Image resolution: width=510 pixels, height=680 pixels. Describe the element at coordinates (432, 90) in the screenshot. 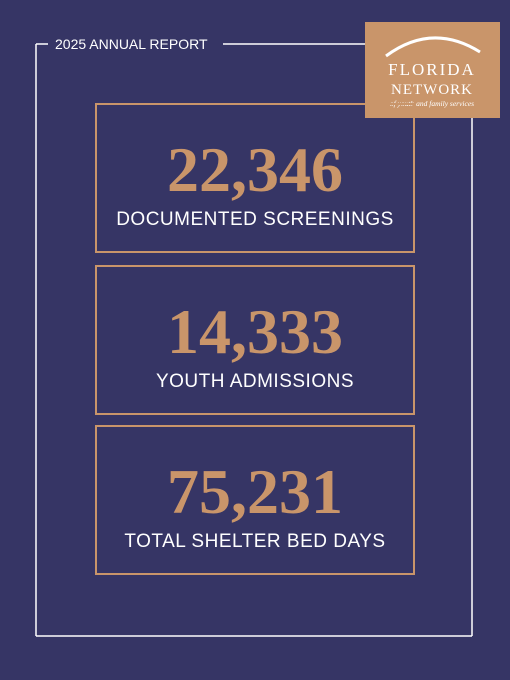

I see `logo-line2: NETWORK` at that location.